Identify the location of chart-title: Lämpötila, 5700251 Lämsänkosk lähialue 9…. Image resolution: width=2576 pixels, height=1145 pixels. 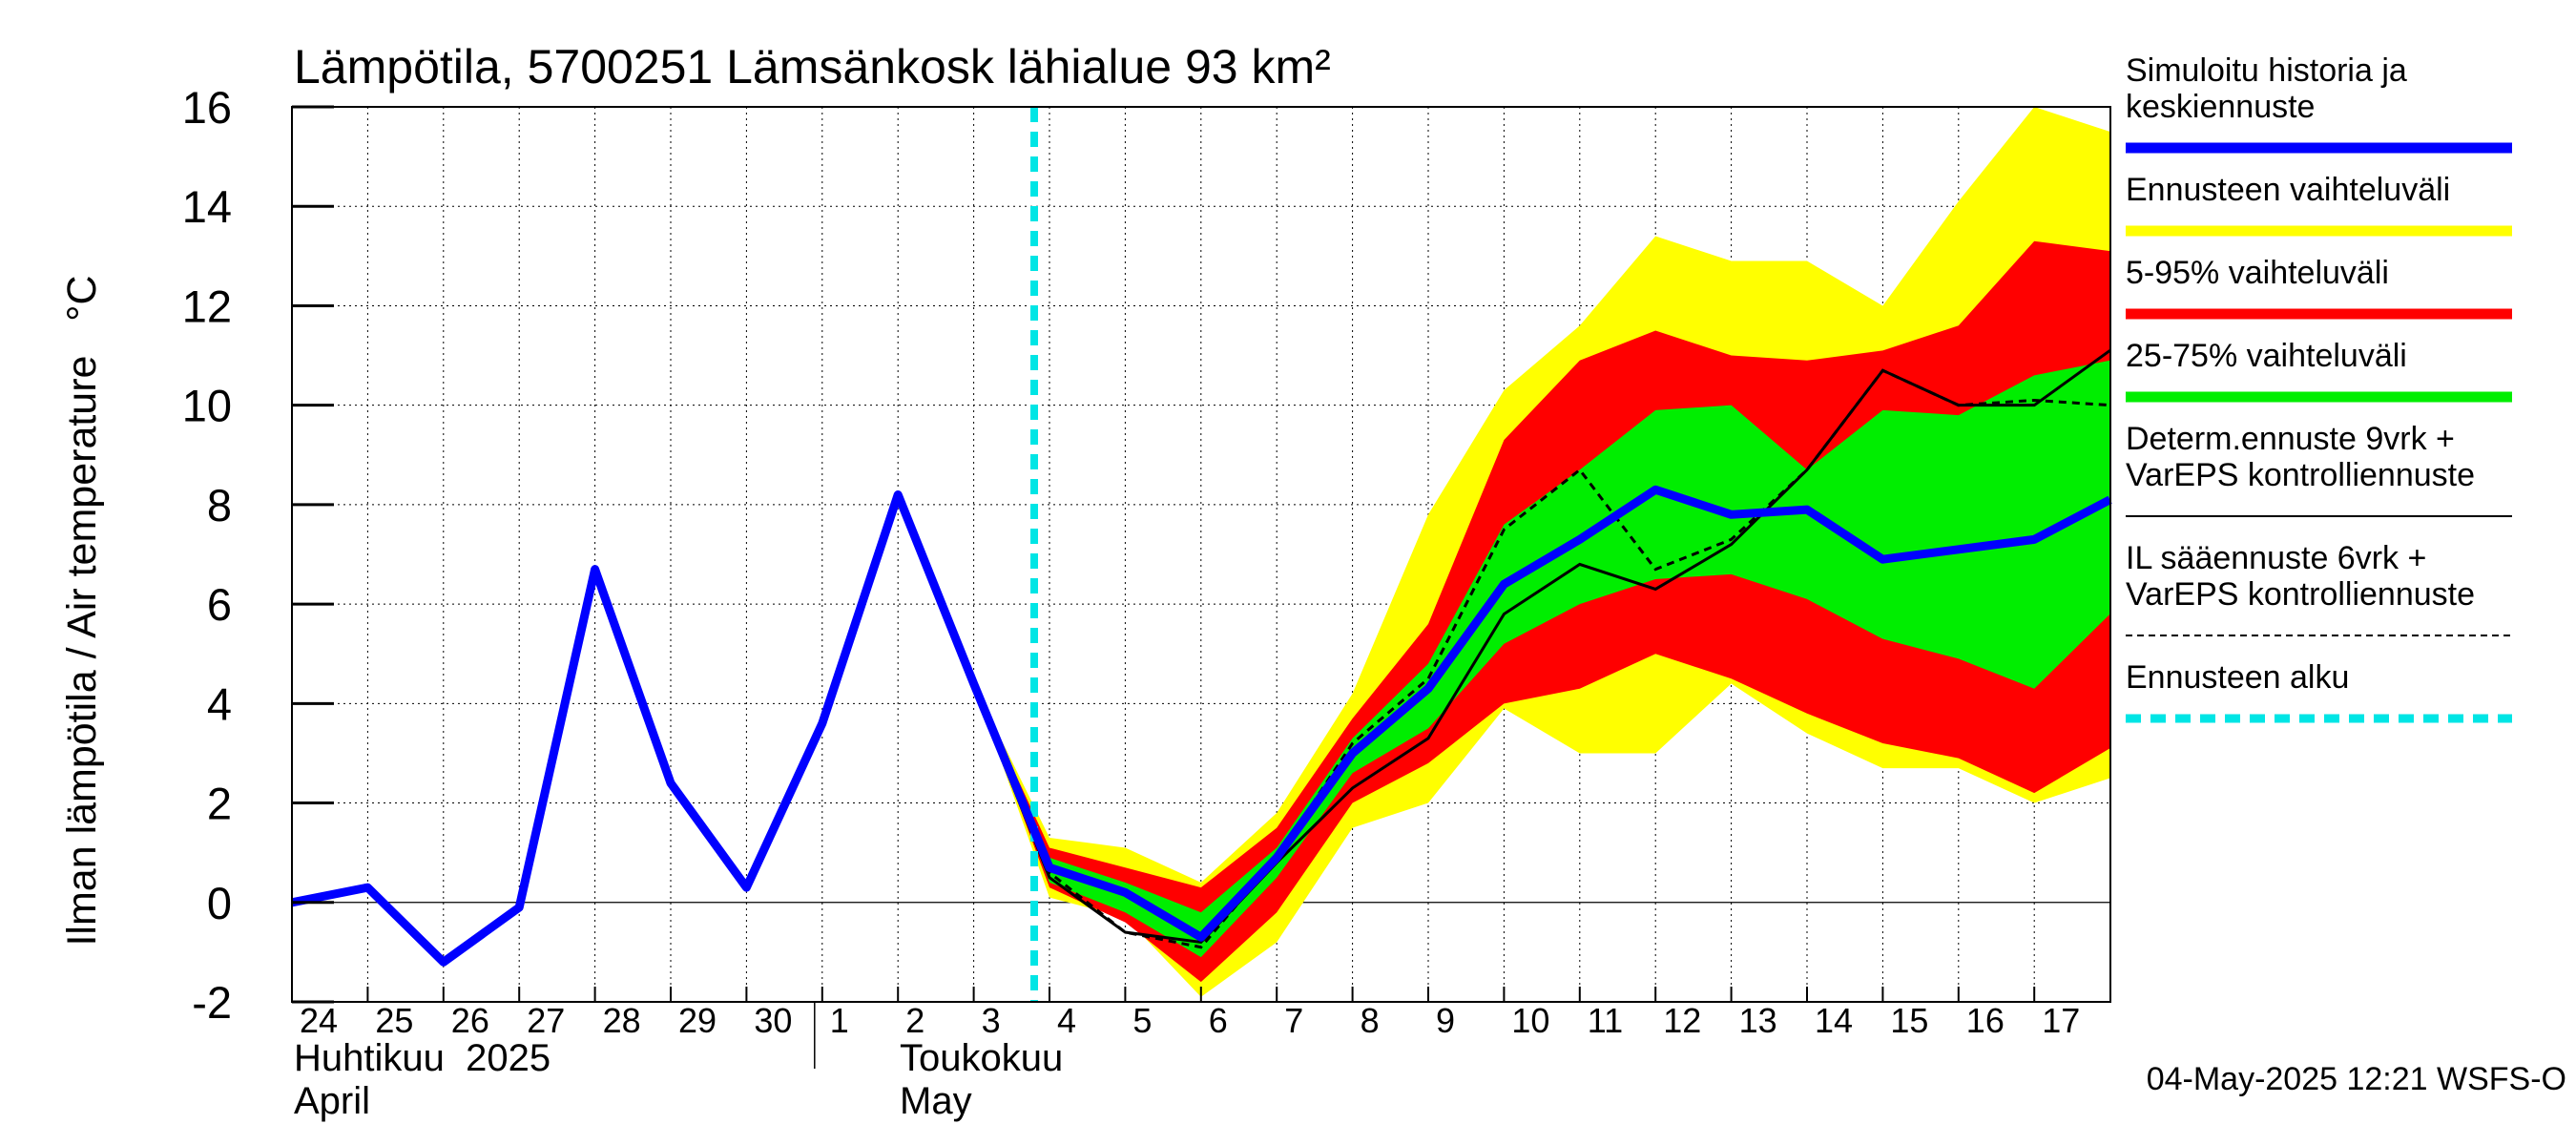
(812, 67).